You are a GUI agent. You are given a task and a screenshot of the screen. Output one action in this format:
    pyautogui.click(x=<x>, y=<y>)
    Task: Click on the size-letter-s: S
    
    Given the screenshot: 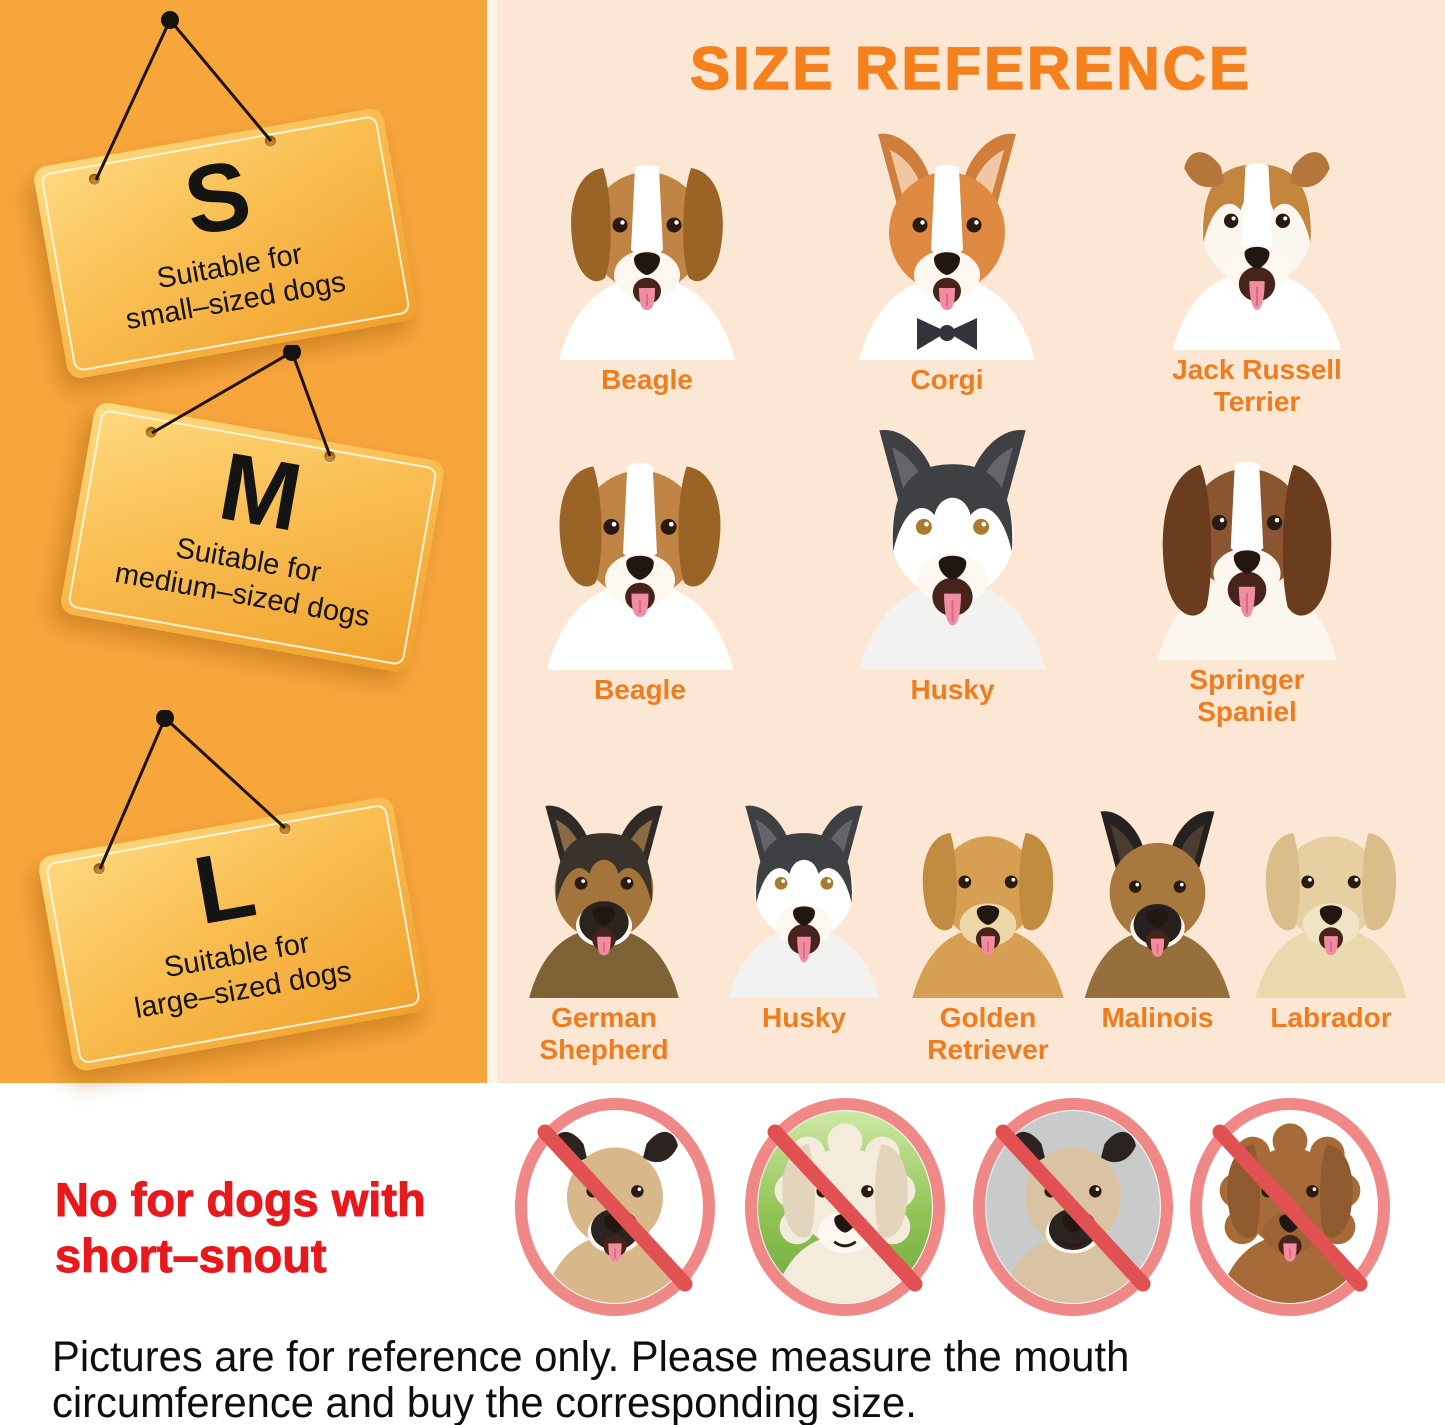 What is the action you would take?
    pyautogui.click(x=217, y=198)
    